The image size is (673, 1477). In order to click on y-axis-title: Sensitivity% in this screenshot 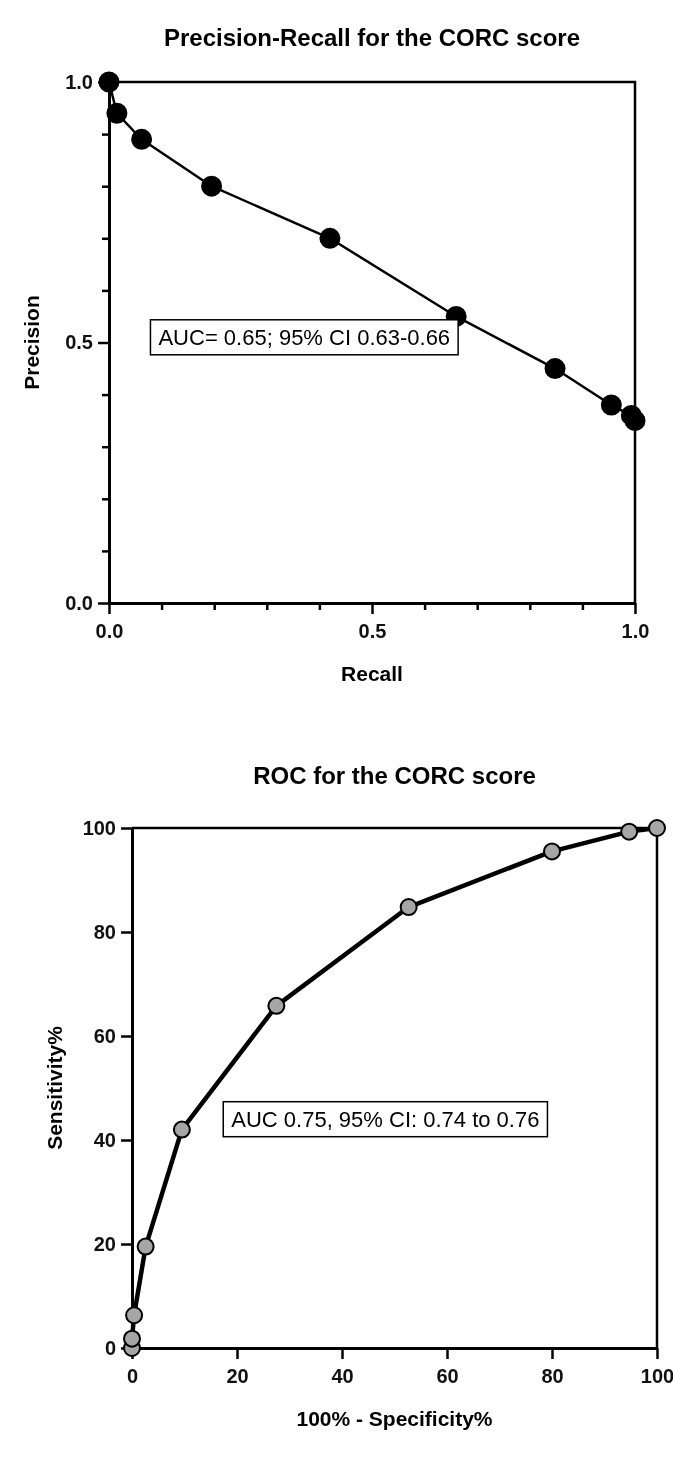, I will do `click(54, 1087)`.